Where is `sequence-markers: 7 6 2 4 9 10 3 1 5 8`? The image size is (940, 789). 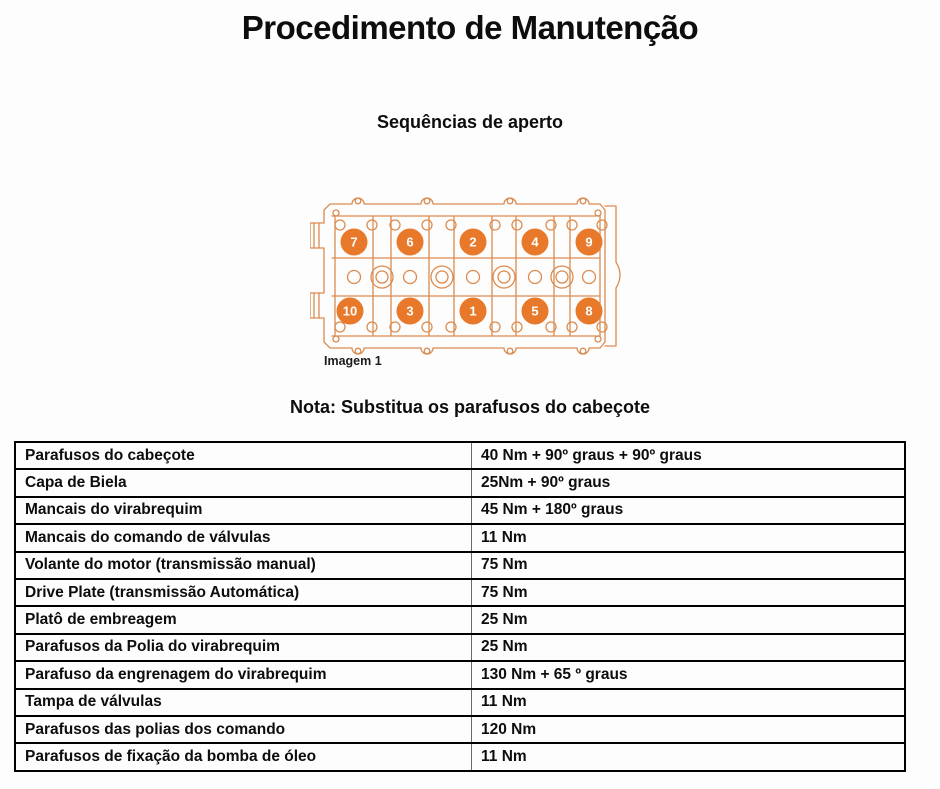 sequence-markers: 7 6 2 4 9 10 3 1 5 8 is located at coordinates (469, 276).